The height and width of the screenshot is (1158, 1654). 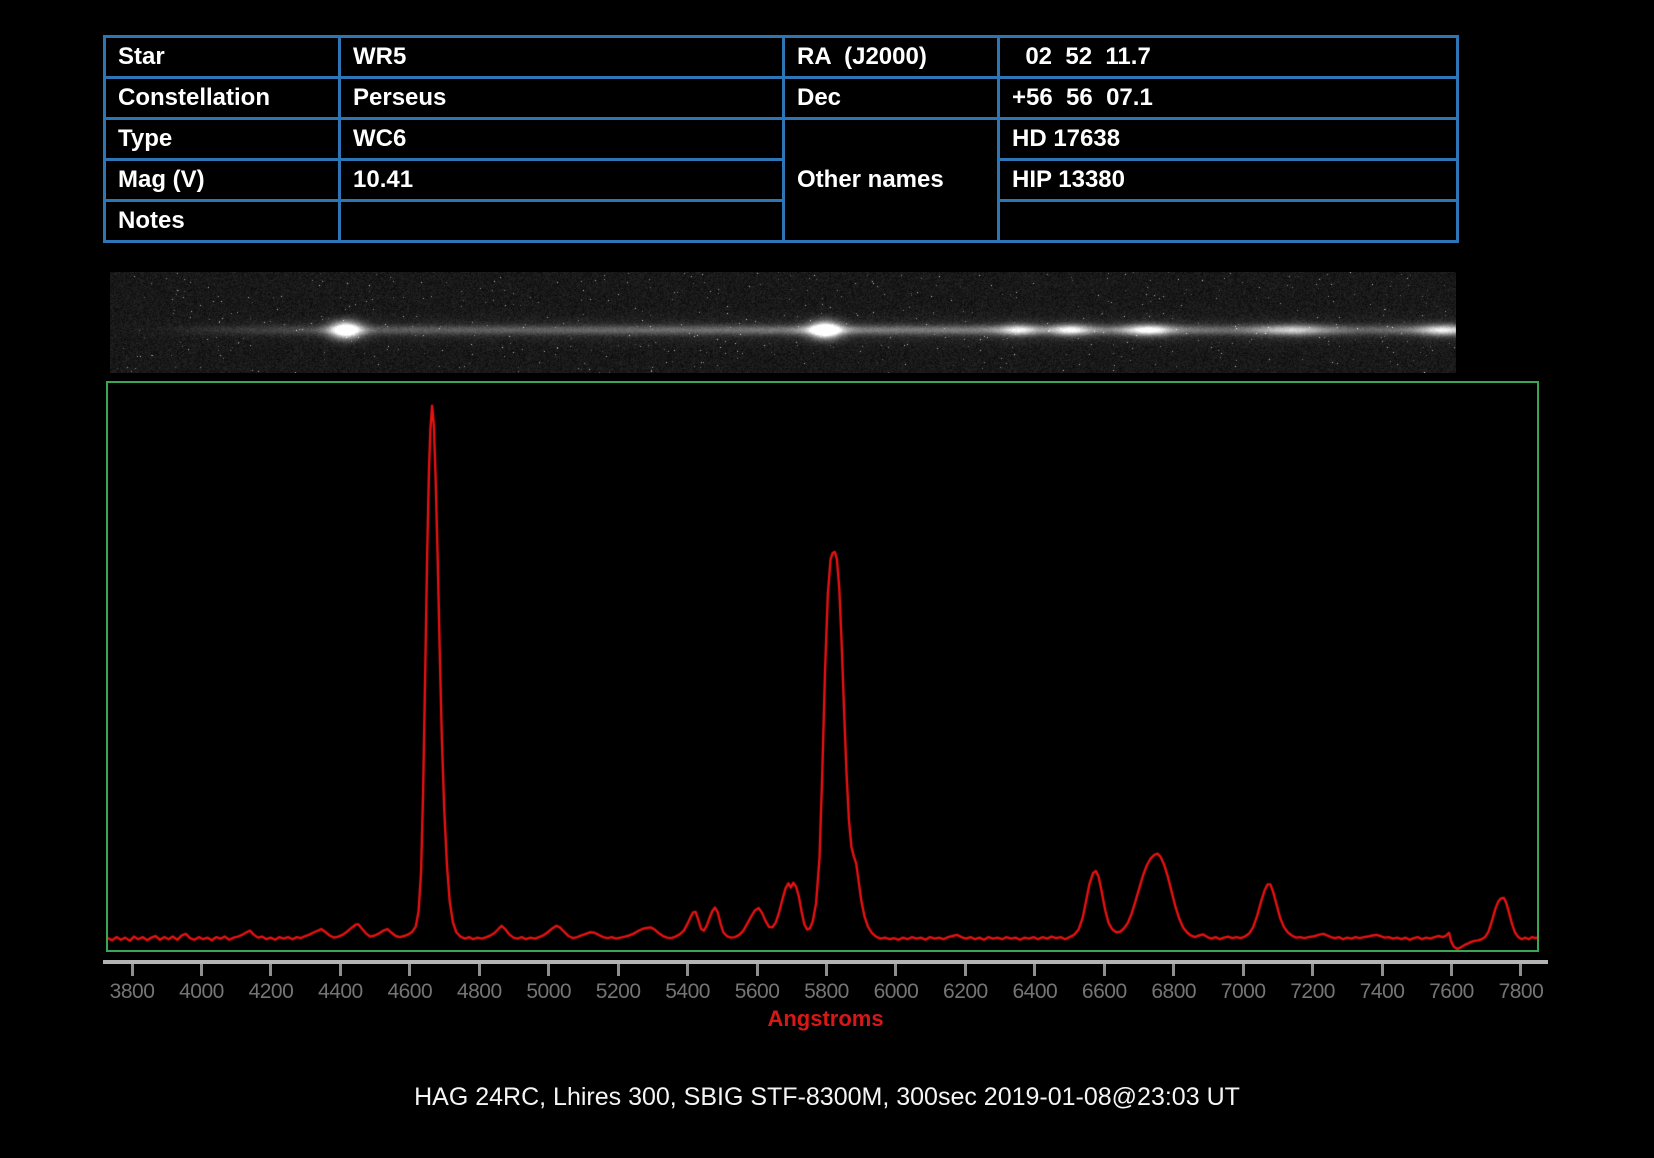 What do you see at coordinates (891, 57) in the screenshot?
I see `ra-label: RA (J2000)` at bounding box center [891, 57].